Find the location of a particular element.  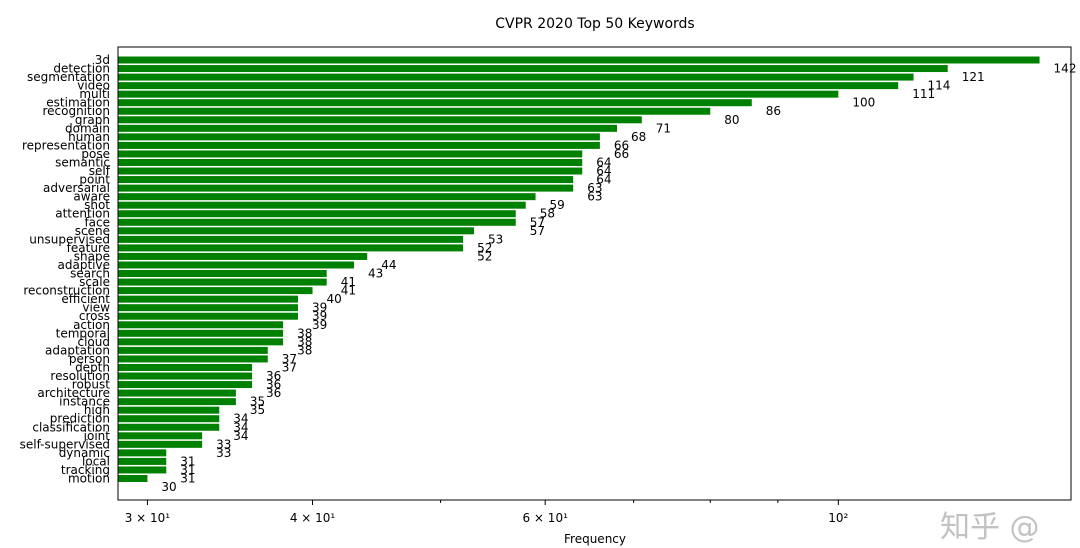

value-label: 100 is located at coordinates (863, 103).